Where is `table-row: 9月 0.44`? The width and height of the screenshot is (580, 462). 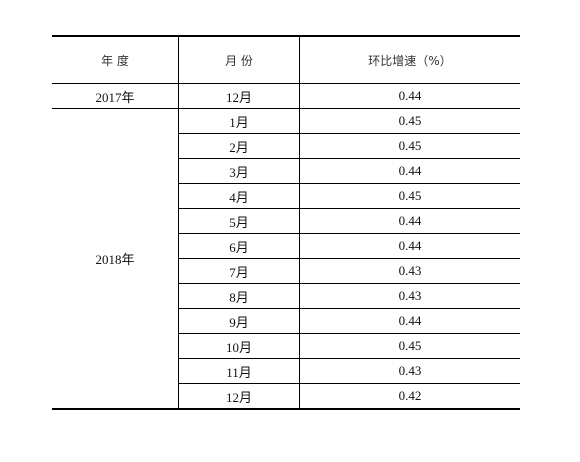
table-row: 9月 0.44 is located at coordinates (286, 321).